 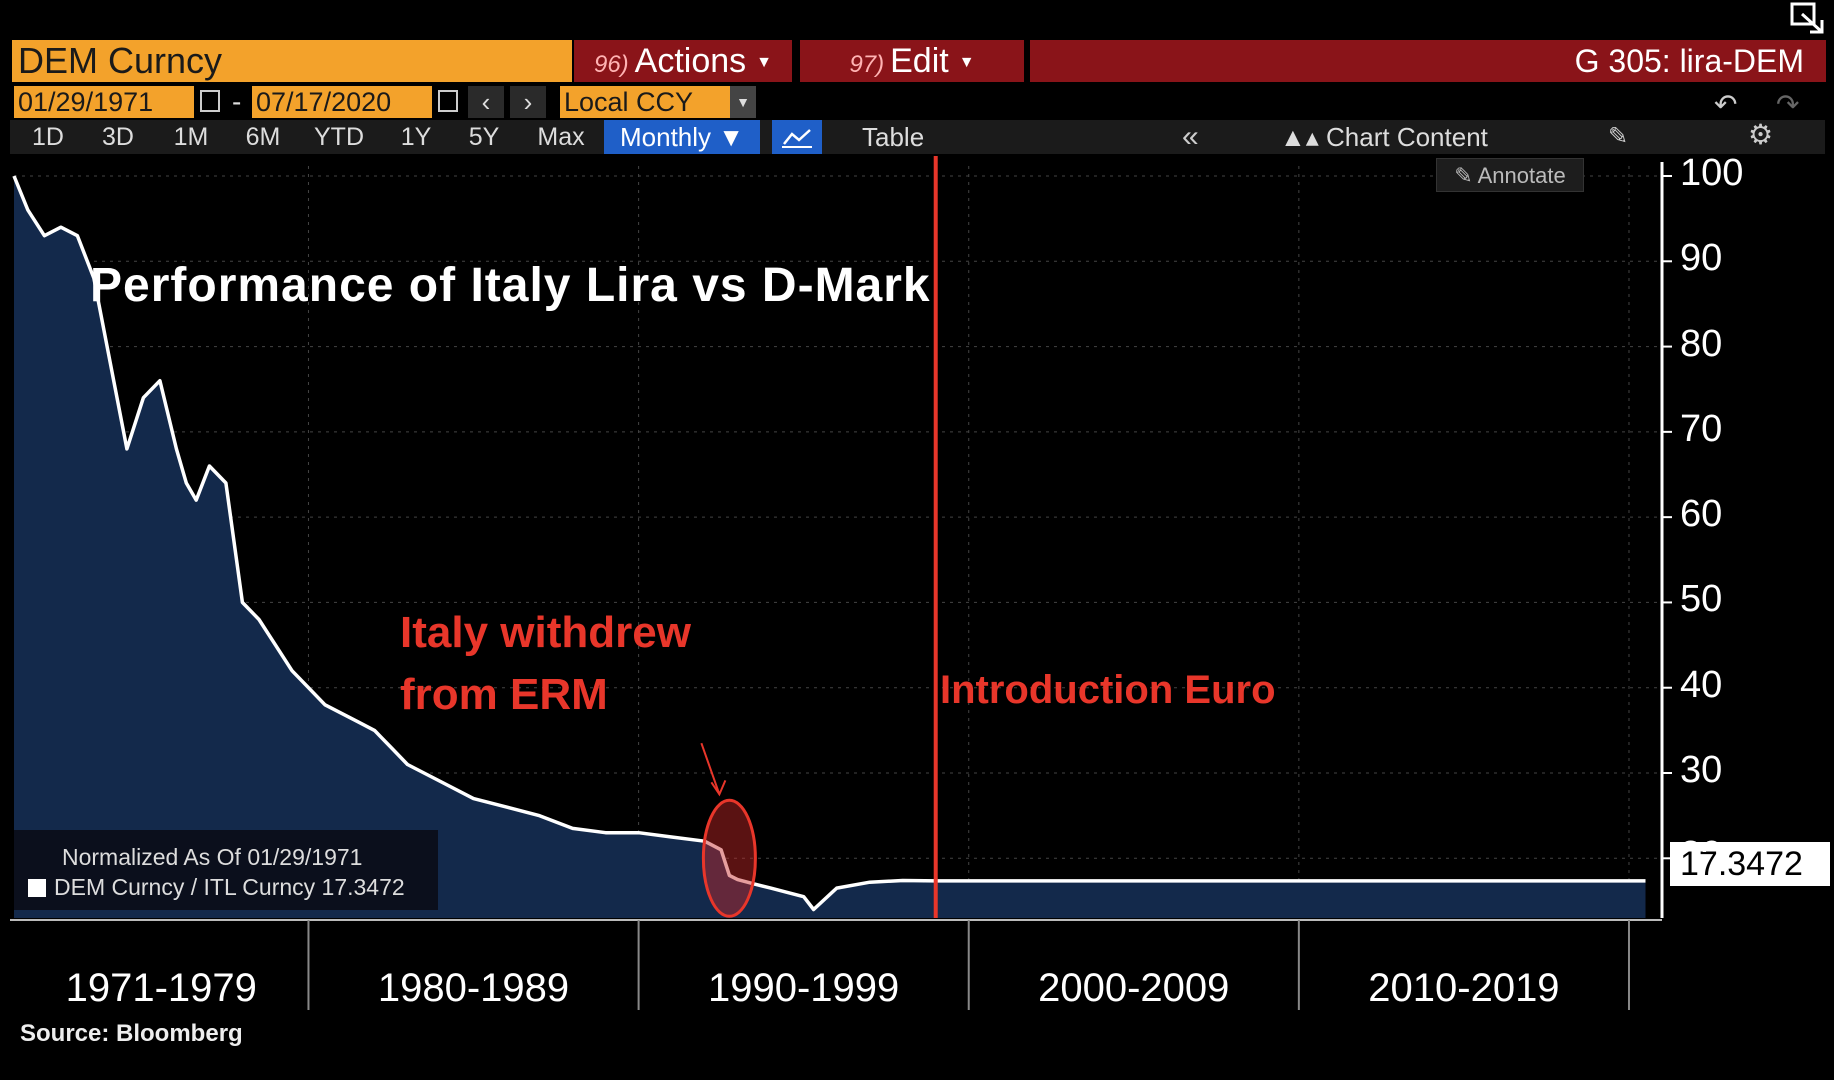 What do you see at coordinates (1466, 175) in the screenshot?
I see `pencil-icon: ✎` at bounding box center [1466, 175].